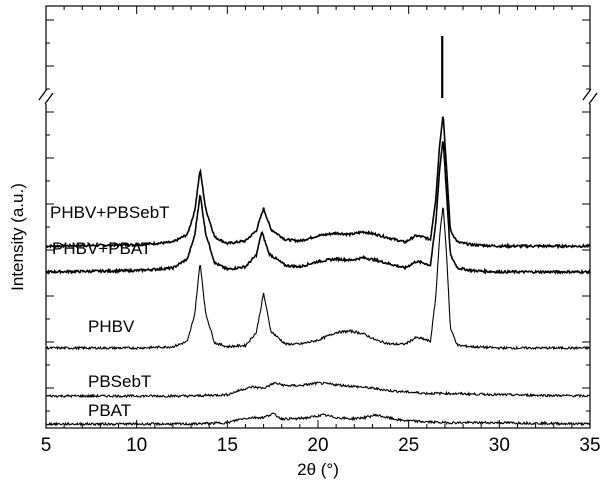 The width and height of the screenshot is (606, 483). What do you see at coordinates (101, 248) in the screenshot?
I see `series-label: PHBV+PBAT` at bounding box center [101, 248].